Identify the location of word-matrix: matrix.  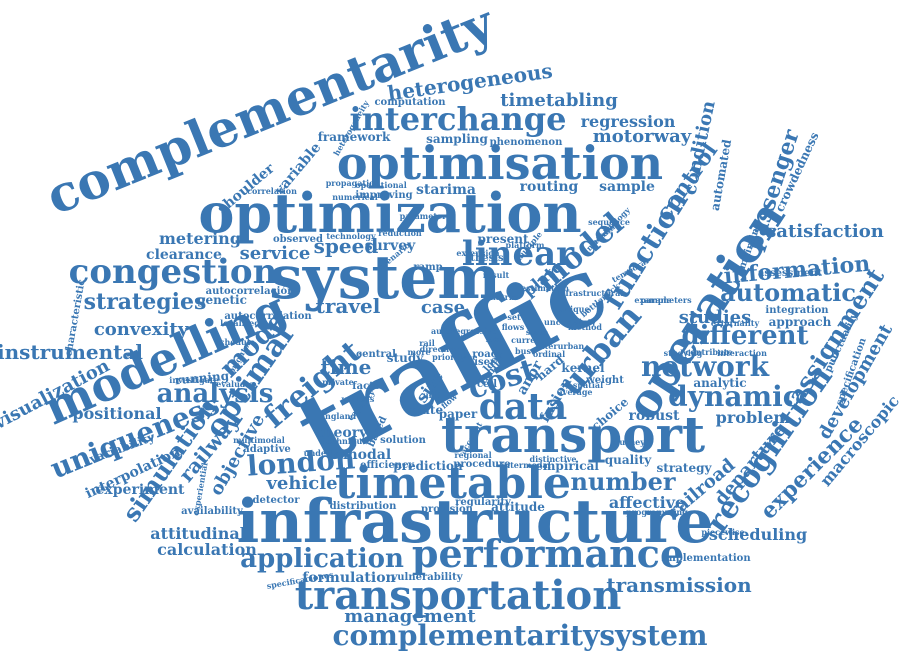
(502, 297).